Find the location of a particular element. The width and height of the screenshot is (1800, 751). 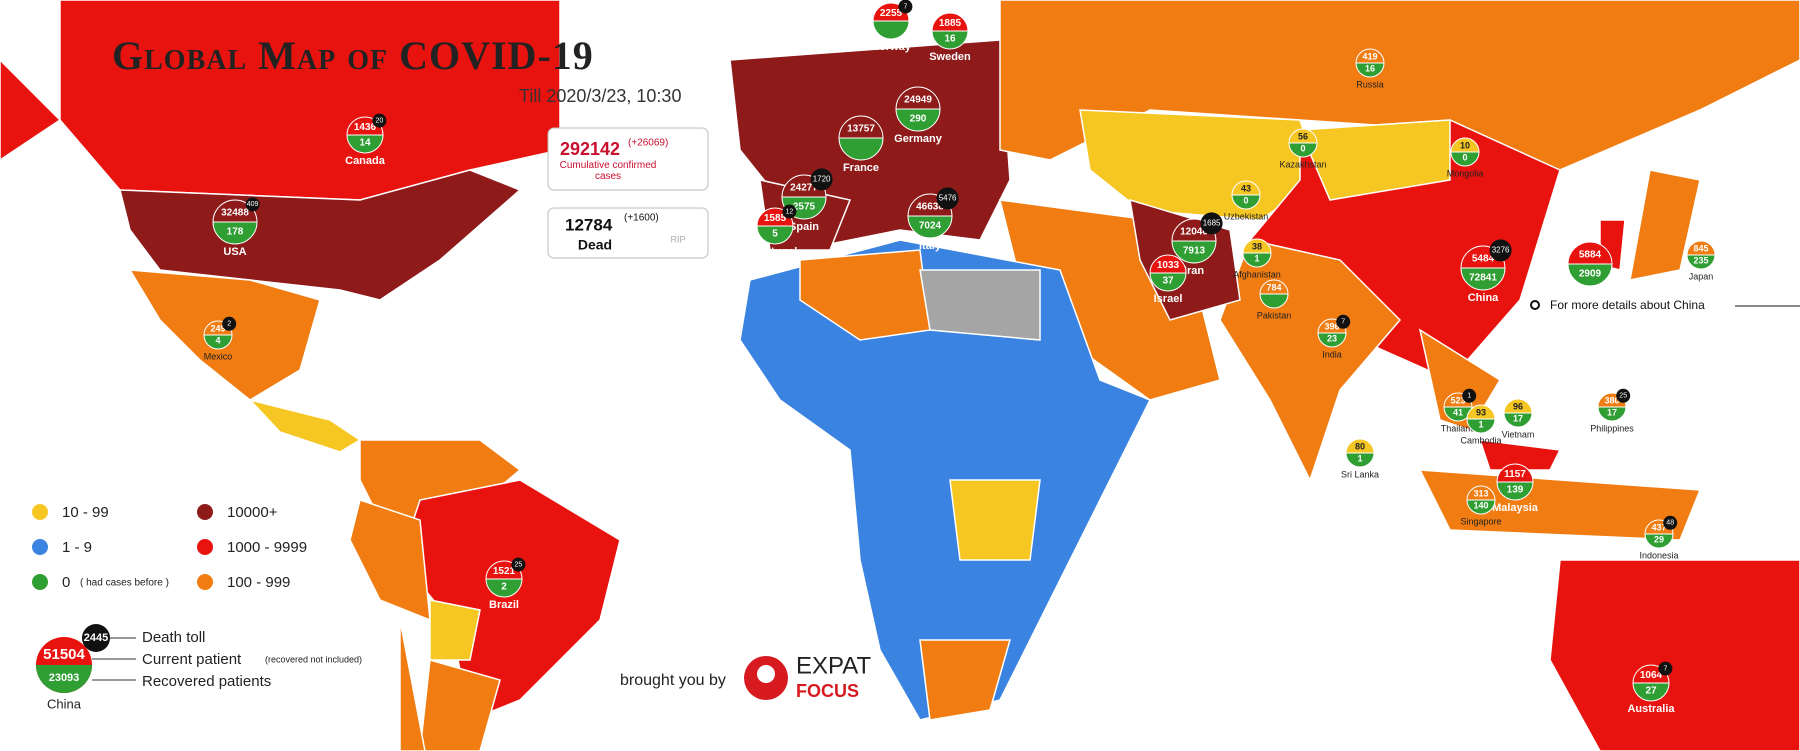

country-badge: 38 1 Afghanistan is located at coordinates (1257, 258).